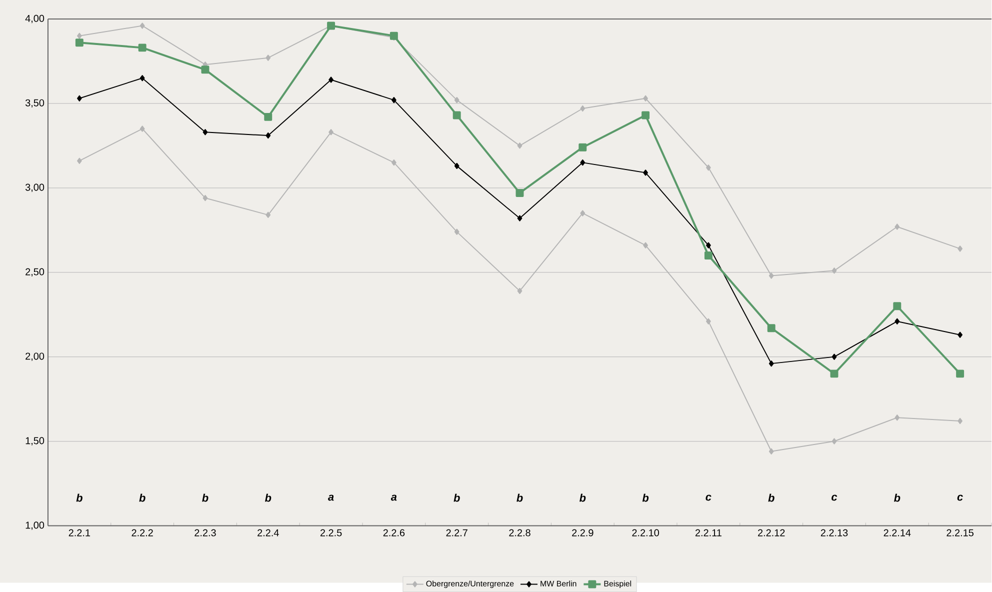 The height and width of the screenshot is (592, 992). Describe the element at coordinates (205, 532) in the screenshot. I see `x-tick-label: 2.2.3` at that location.